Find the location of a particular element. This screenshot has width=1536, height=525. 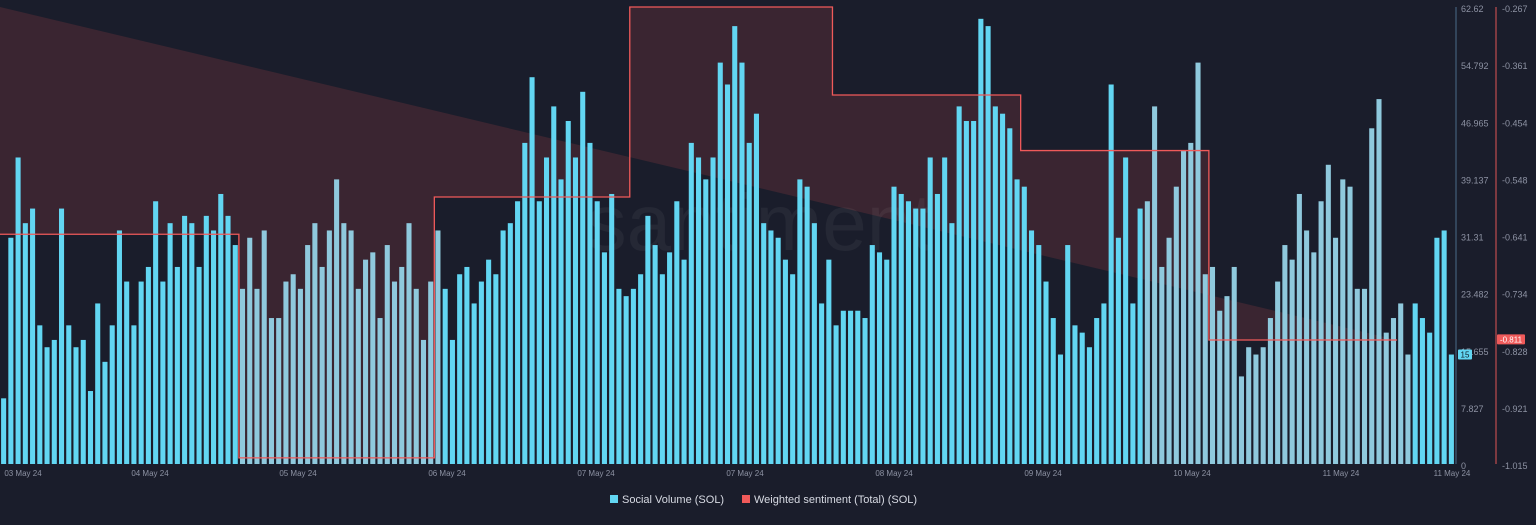

current-sentiment-badge is located at coordinates (1511, 339).